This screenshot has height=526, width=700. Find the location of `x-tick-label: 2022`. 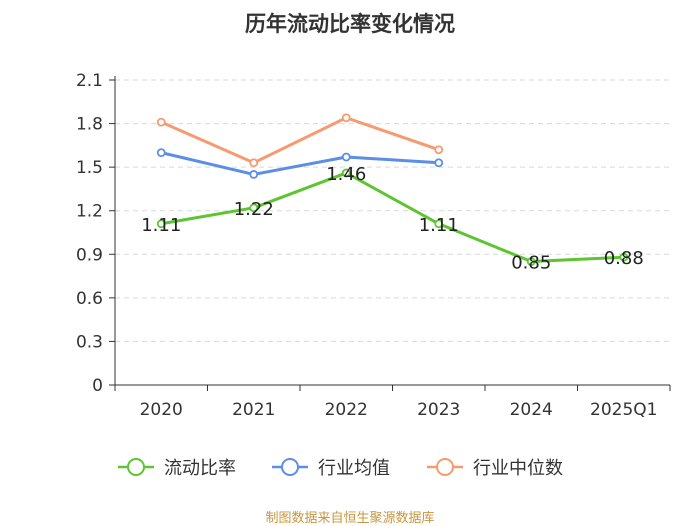

x-tick-label: 2022 is located at coordinates (346, 410).